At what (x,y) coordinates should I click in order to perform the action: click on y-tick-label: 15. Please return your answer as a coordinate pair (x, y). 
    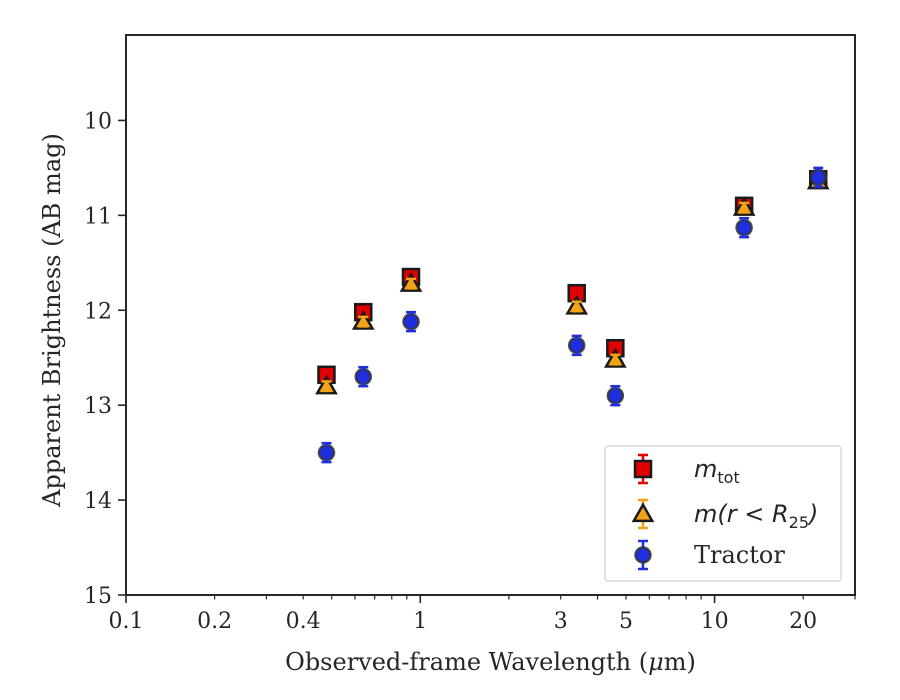
    Looking at the image, I should click on (98, 596).